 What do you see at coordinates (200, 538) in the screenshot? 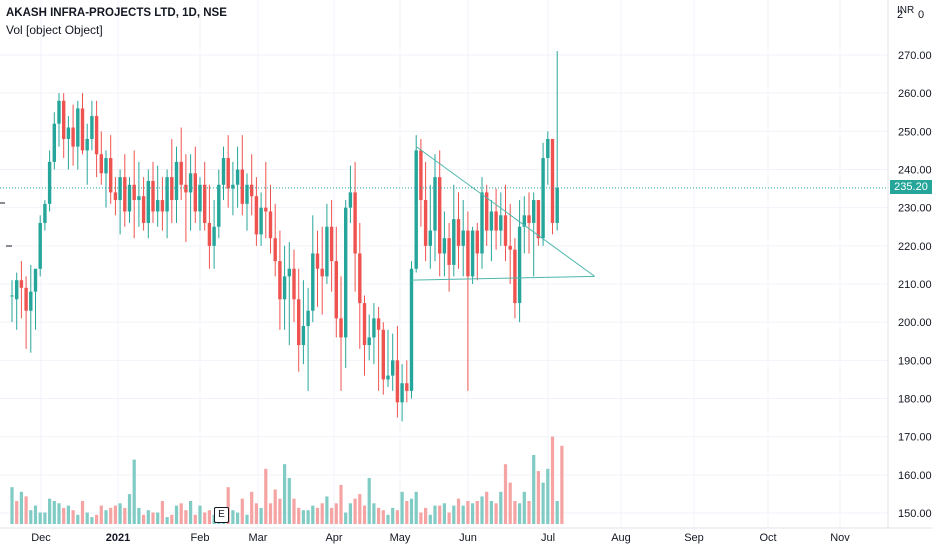
I see `x-tick-label: Feb` at bounding box center [200, 538].